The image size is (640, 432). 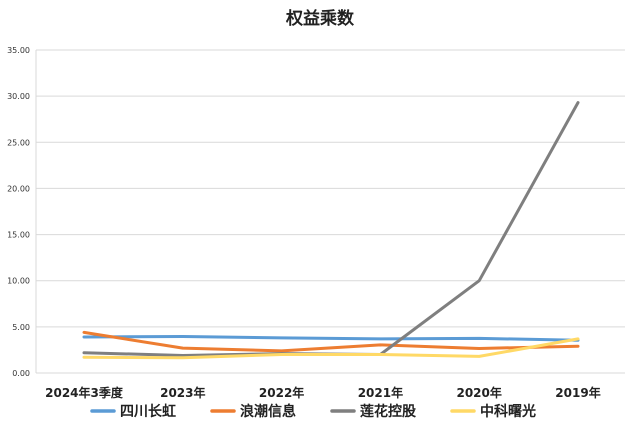 I want to click on legend: 四川长虹 浪潮信息 莲花控股 中科曙光, so click(x=313, y=411).